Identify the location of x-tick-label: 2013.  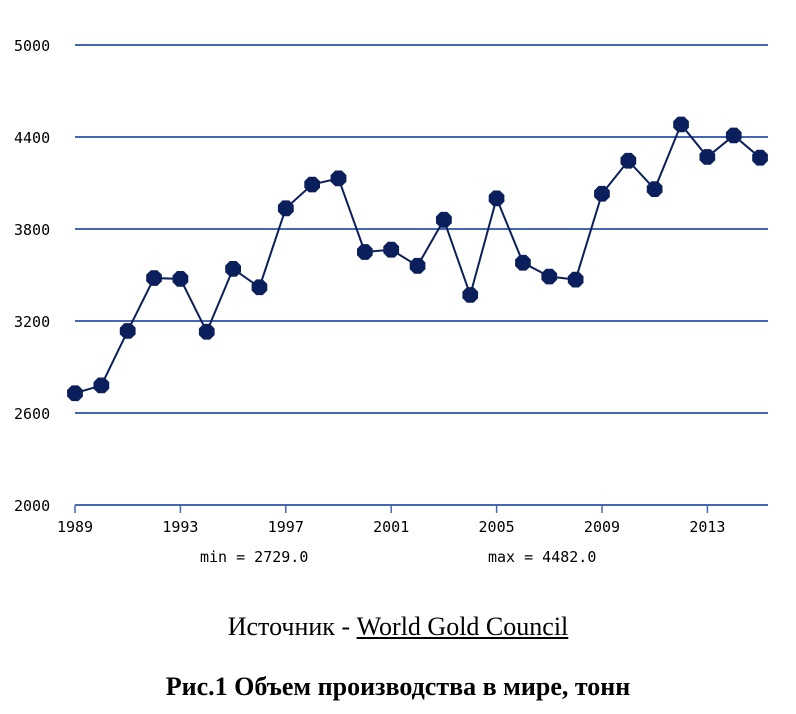
(707, 527).